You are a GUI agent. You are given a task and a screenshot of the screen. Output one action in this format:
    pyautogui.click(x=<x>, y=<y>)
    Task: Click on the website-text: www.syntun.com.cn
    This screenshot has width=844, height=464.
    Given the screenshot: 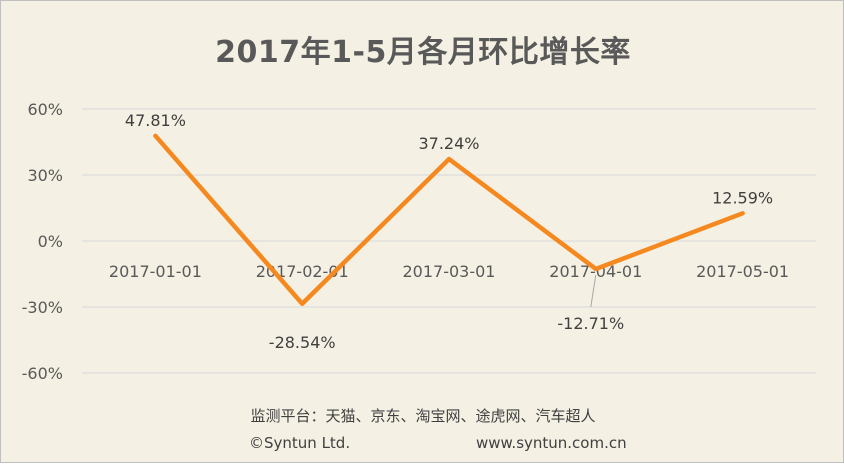 What is the action you would take?
    pyautogui.click(x=551, y=443)
    